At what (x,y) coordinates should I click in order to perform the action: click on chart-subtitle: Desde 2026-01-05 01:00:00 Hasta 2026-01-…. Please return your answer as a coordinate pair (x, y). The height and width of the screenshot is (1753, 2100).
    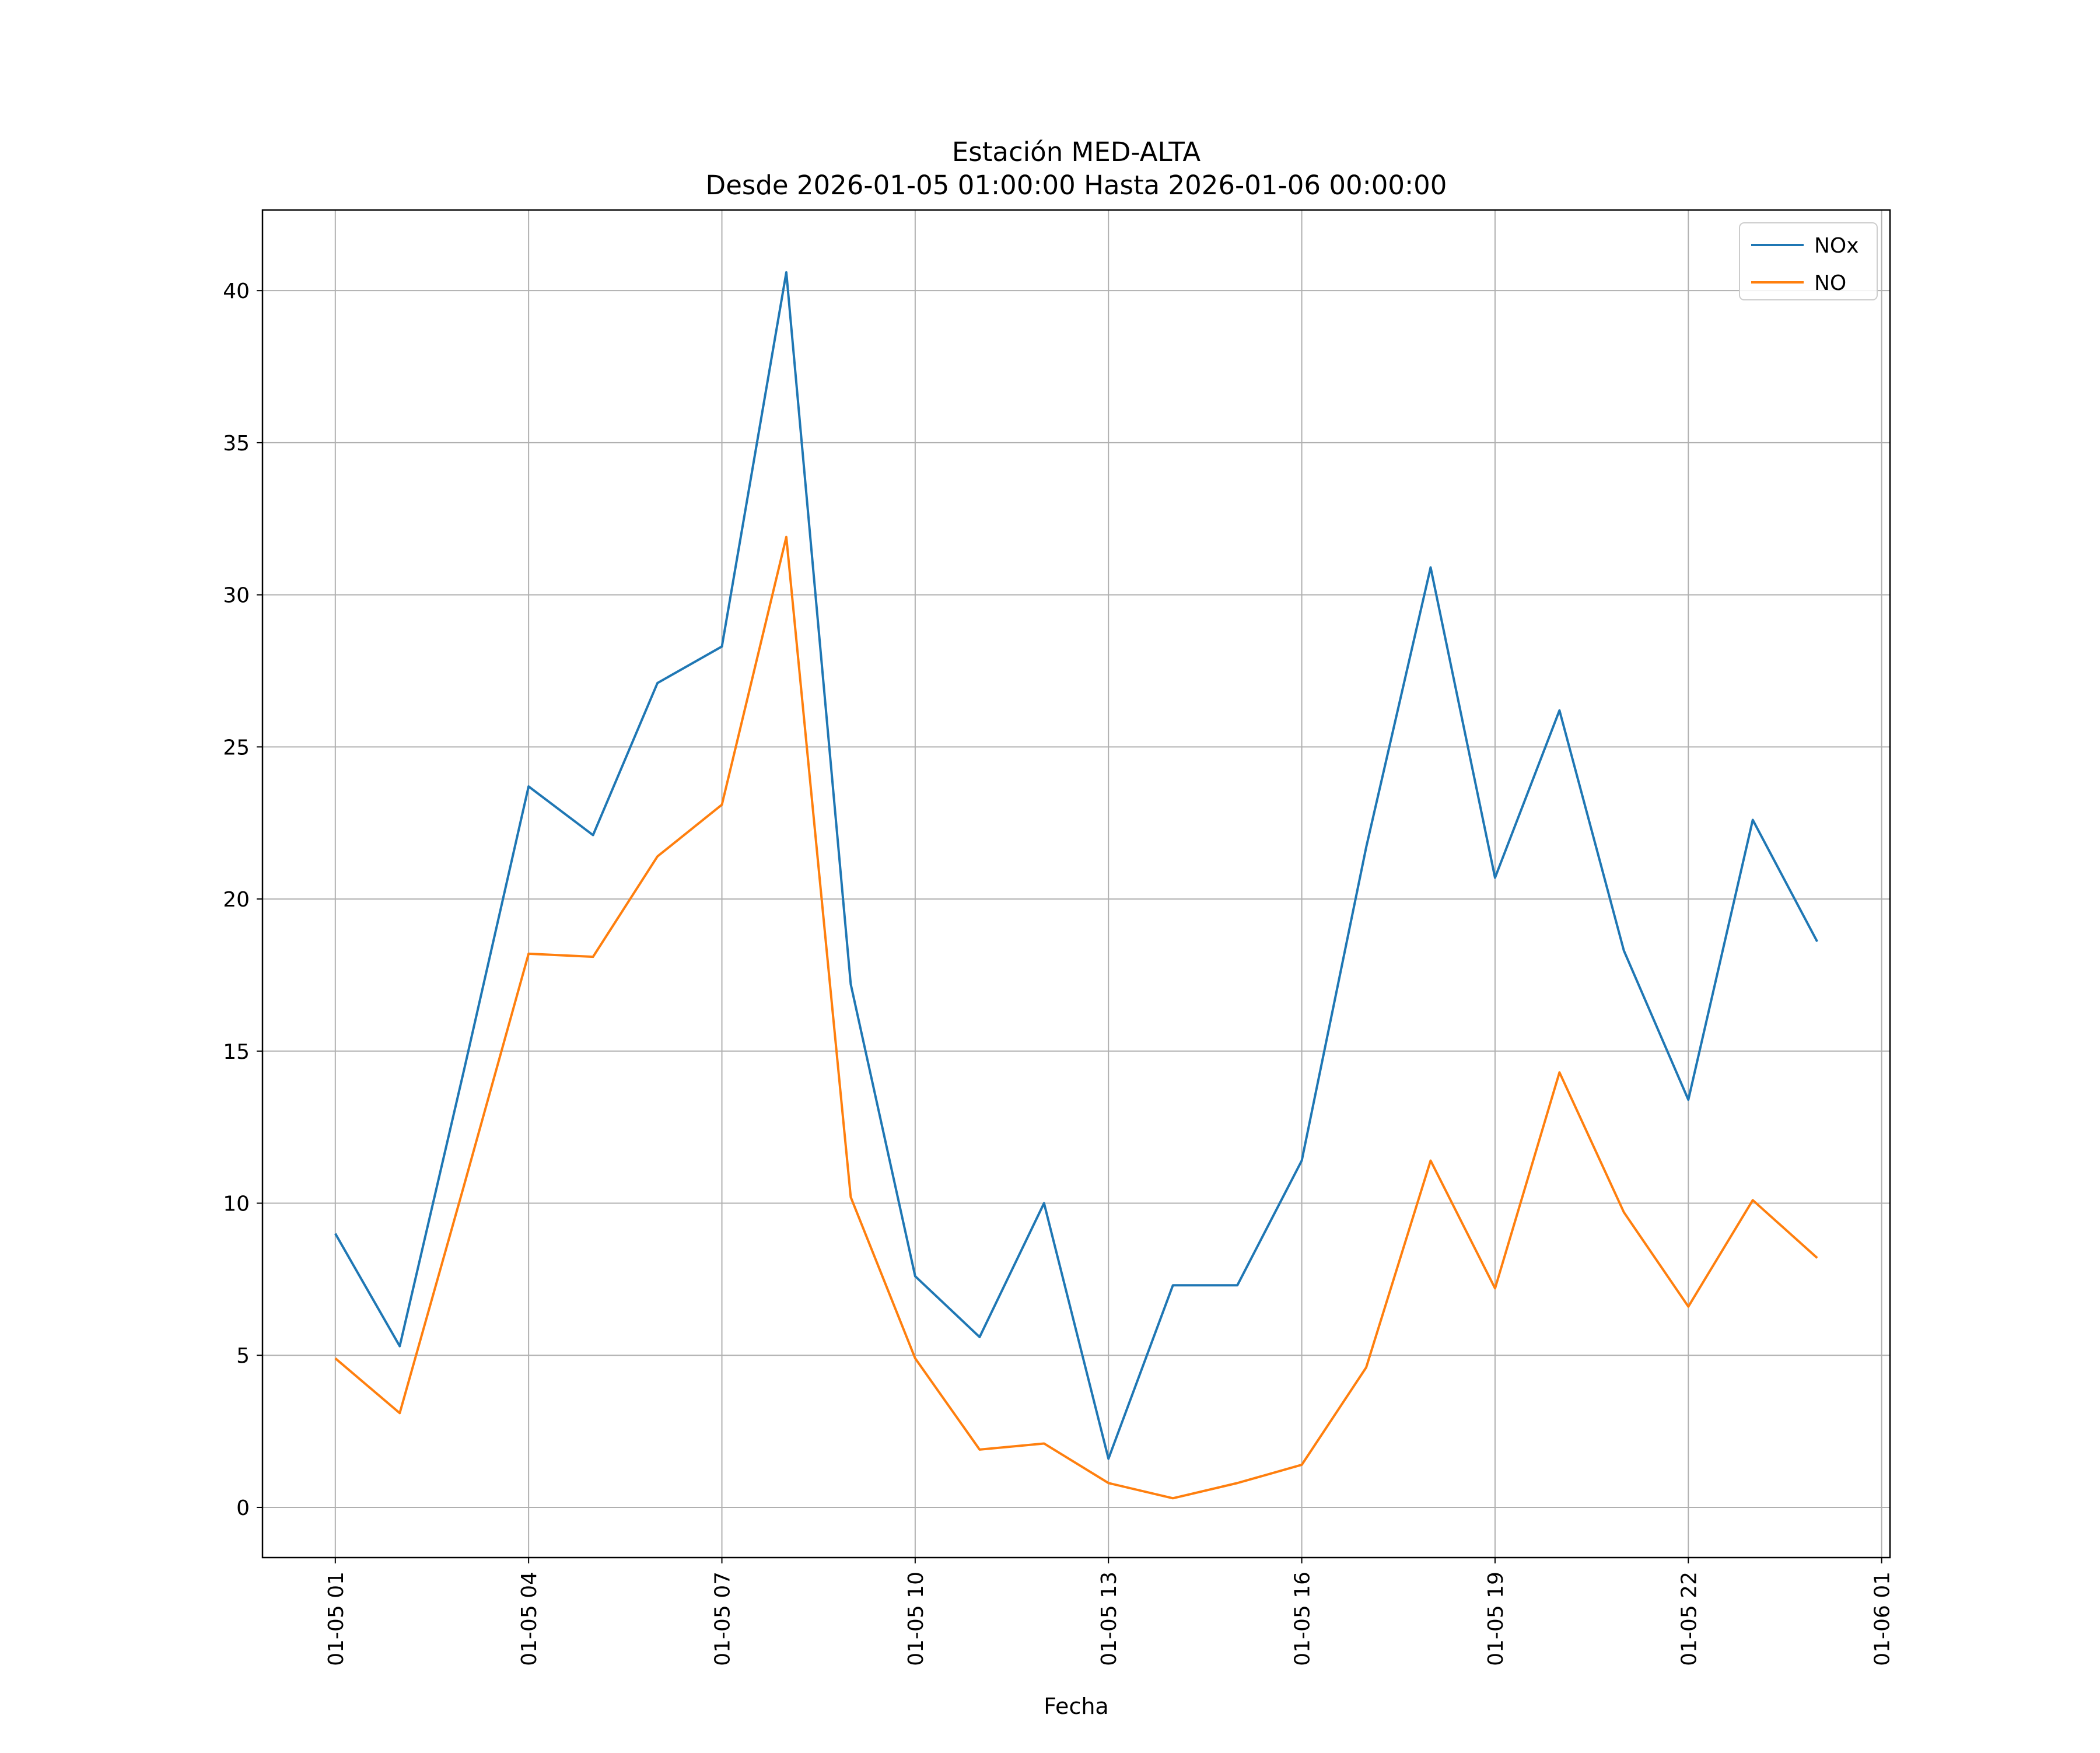
    Looking at the image, I should click on (1076, 185).